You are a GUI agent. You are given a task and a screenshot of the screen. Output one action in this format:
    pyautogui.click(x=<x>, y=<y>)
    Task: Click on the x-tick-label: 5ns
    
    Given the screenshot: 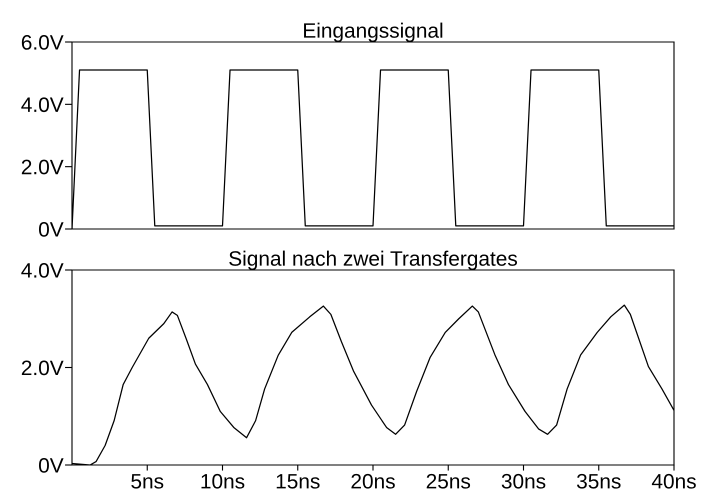 What is the action you would take?
    pyautogui.click(x=147, y=481)
    